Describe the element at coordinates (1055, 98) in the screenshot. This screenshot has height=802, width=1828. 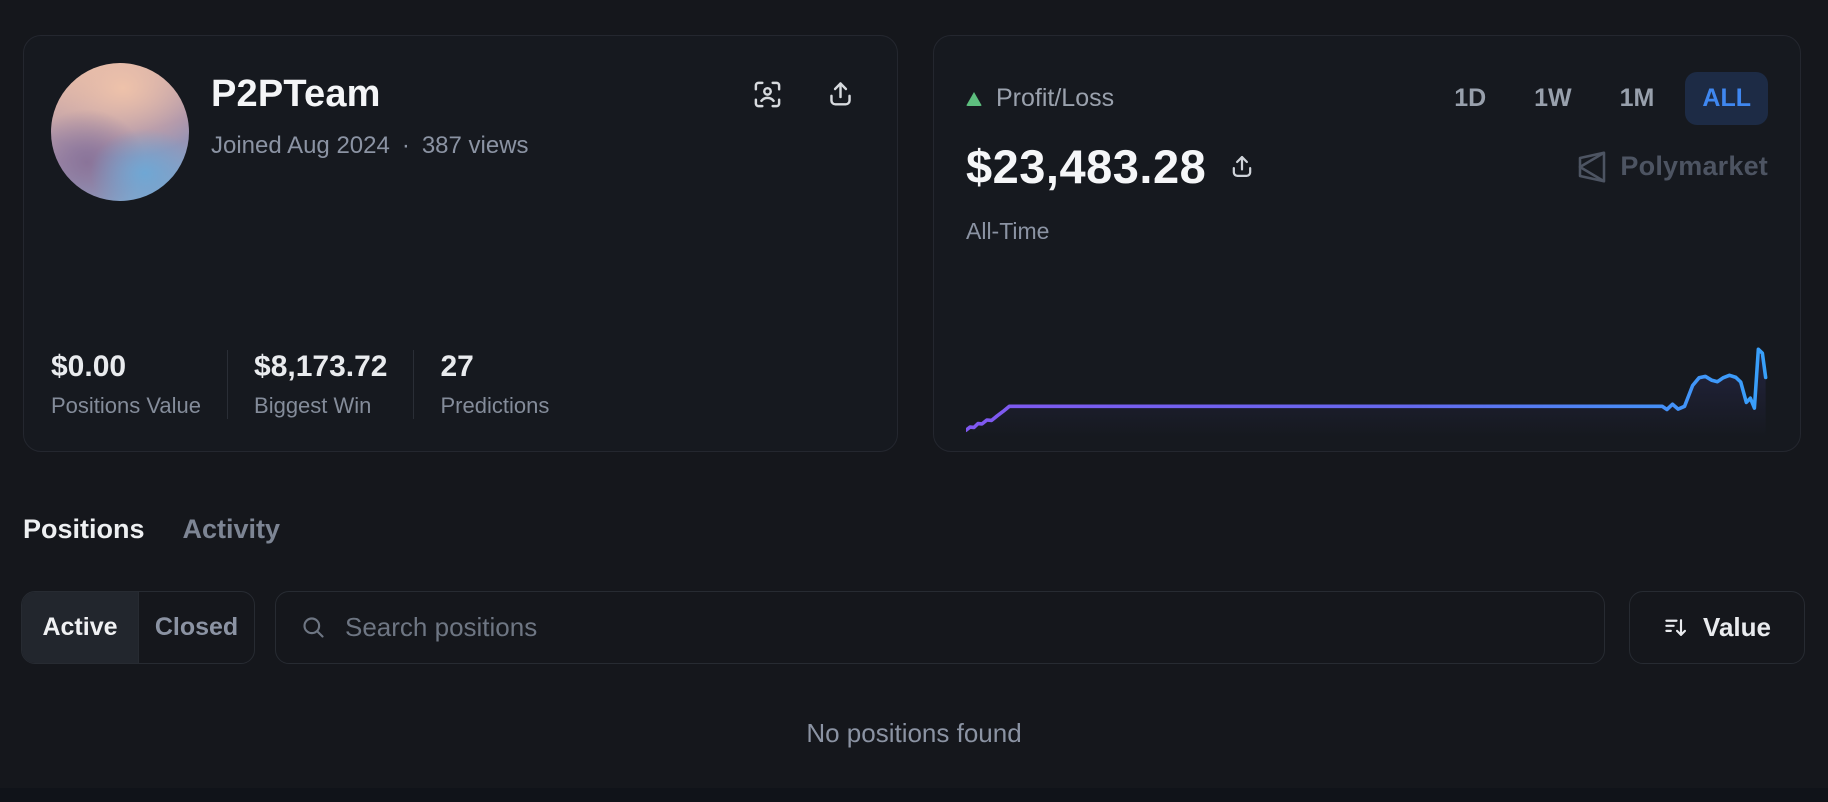
I see `pnl-title: Profit/Loss` at that location.